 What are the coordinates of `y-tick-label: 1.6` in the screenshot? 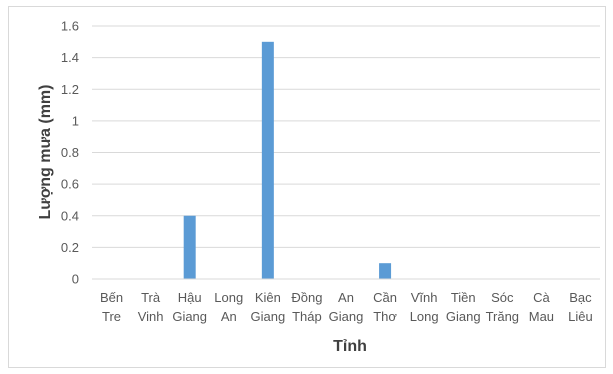 It's located at (70, 26).